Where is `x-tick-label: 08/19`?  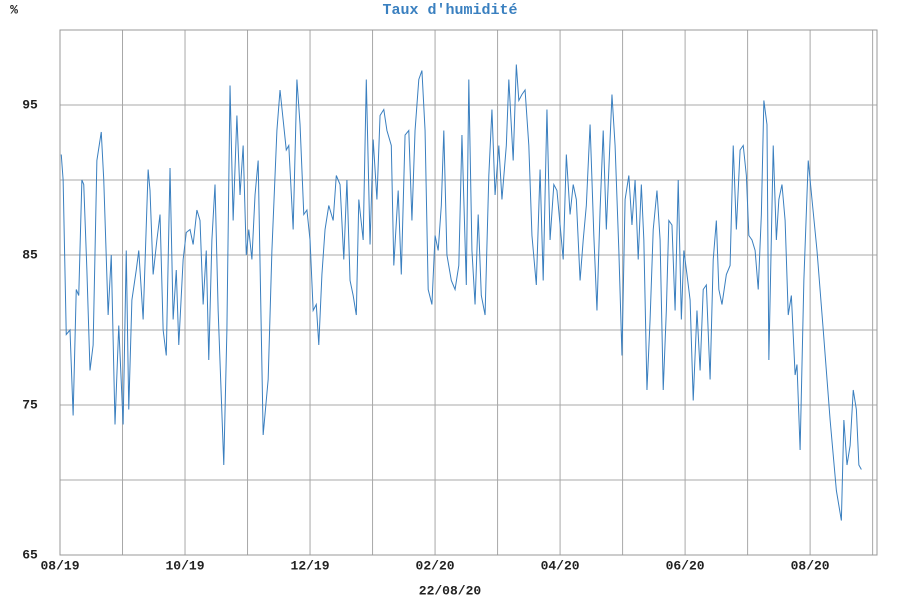
x-tick-label: 08/19 is located at coordinates (59, 565).